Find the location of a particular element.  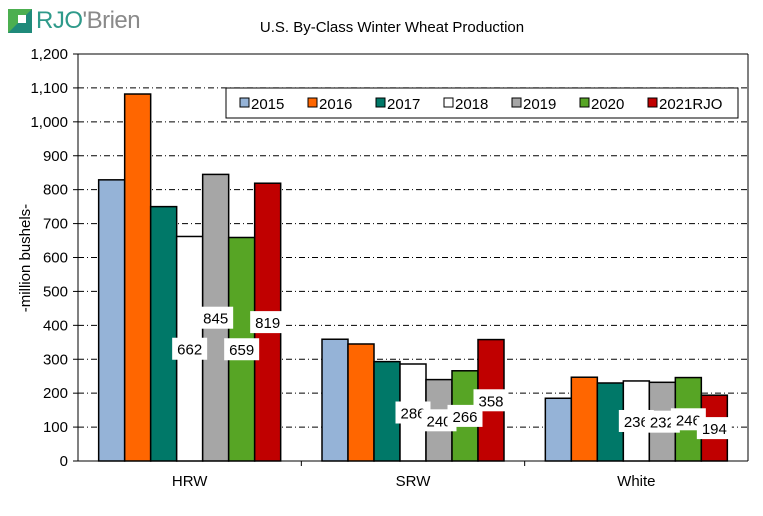

data-label: 246 is located at coordinates (688, 420).